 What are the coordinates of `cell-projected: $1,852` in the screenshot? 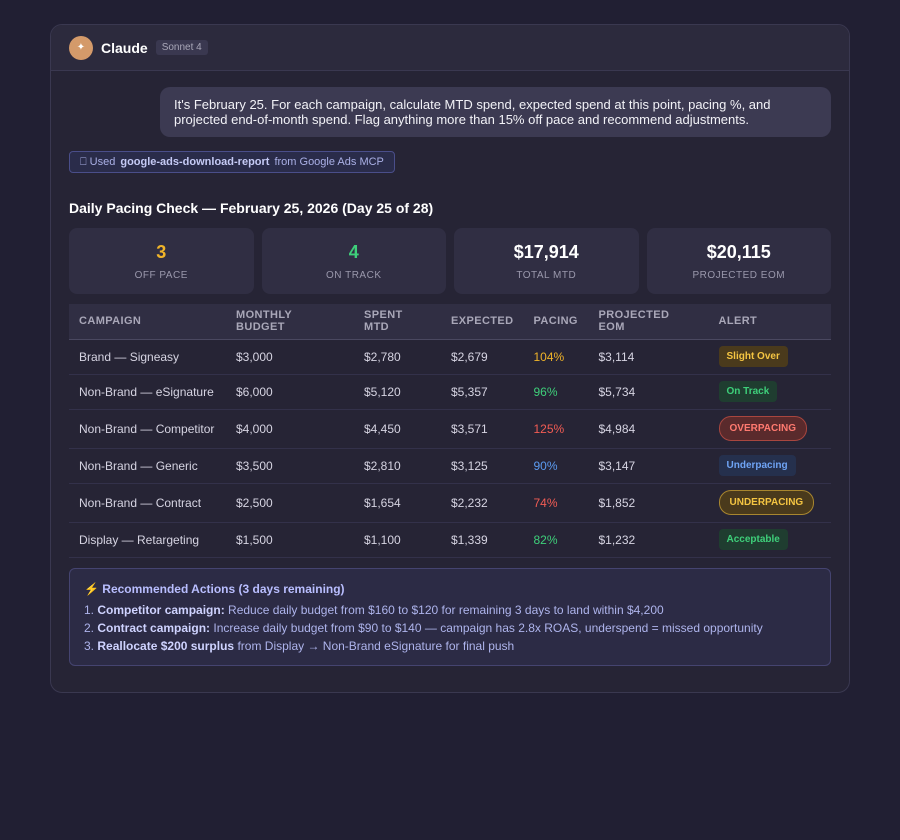 It's located at (648, 503).